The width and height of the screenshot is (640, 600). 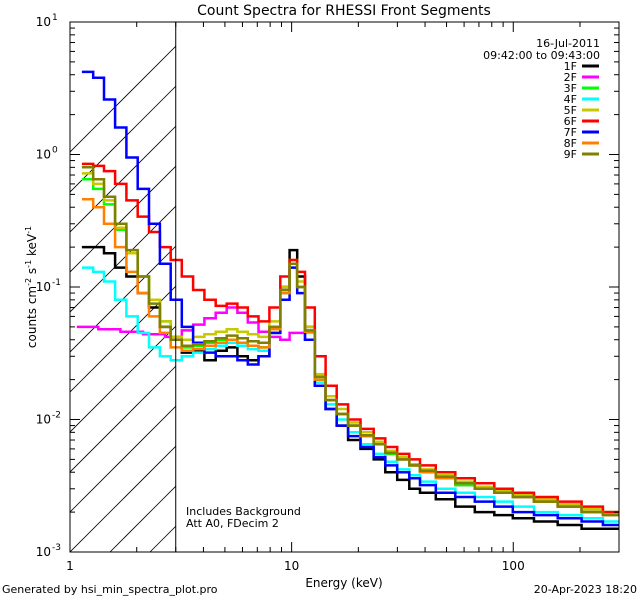 What do you see at coordinates (541, 55) in the screenshot?
I see `time-range-label: 09:42:00 to 09:43:00` at bounding box center [541, 55].